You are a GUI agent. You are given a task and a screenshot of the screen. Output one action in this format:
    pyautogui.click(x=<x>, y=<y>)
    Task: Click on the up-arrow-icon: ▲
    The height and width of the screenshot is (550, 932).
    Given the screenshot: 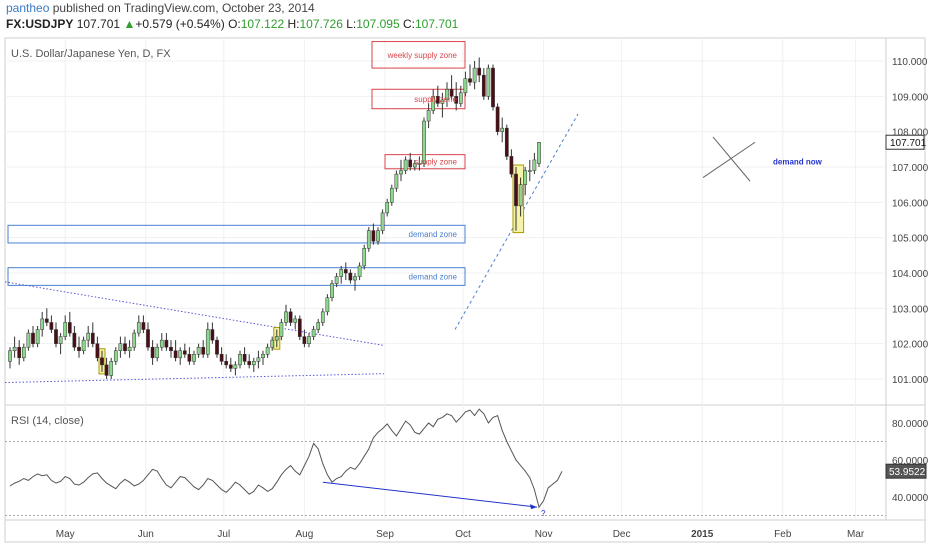 What is the action you would take?
    pyautogui.click(x=129, y=24)
    